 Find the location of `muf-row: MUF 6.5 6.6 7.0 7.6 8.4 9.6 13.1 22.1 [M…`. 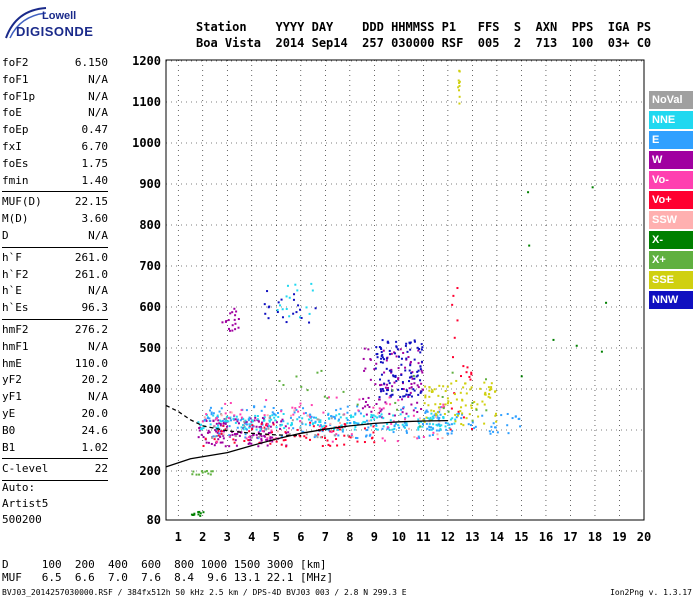

muf-row: MUF 6.5 6.6 7.0 7.6 8.4 9.6 13.1 22.1 [M… is located at coordinates (168, 577).